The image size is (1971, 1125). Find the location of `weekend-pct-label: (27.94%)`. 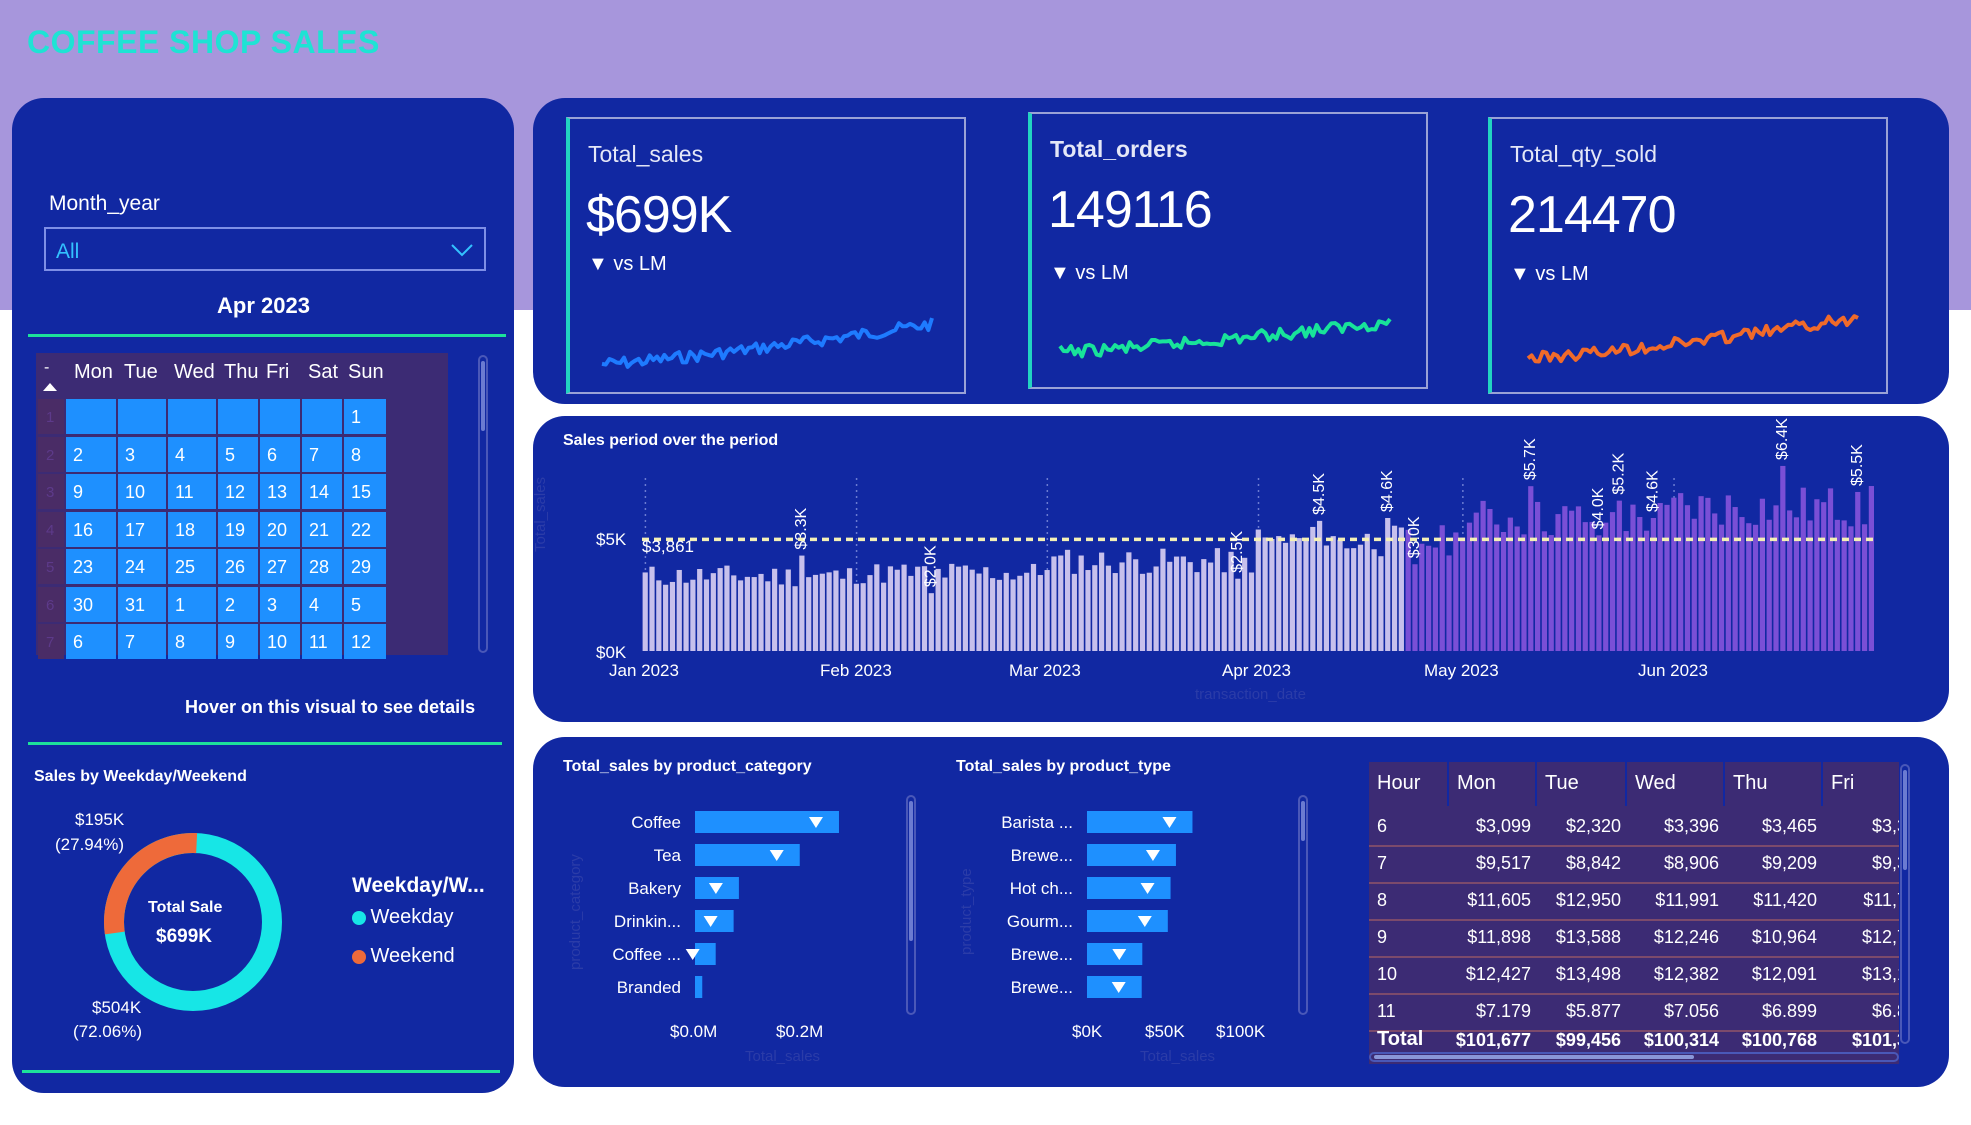

weekend-pct-label: (27.94%) is located at coordinates (89, 844).